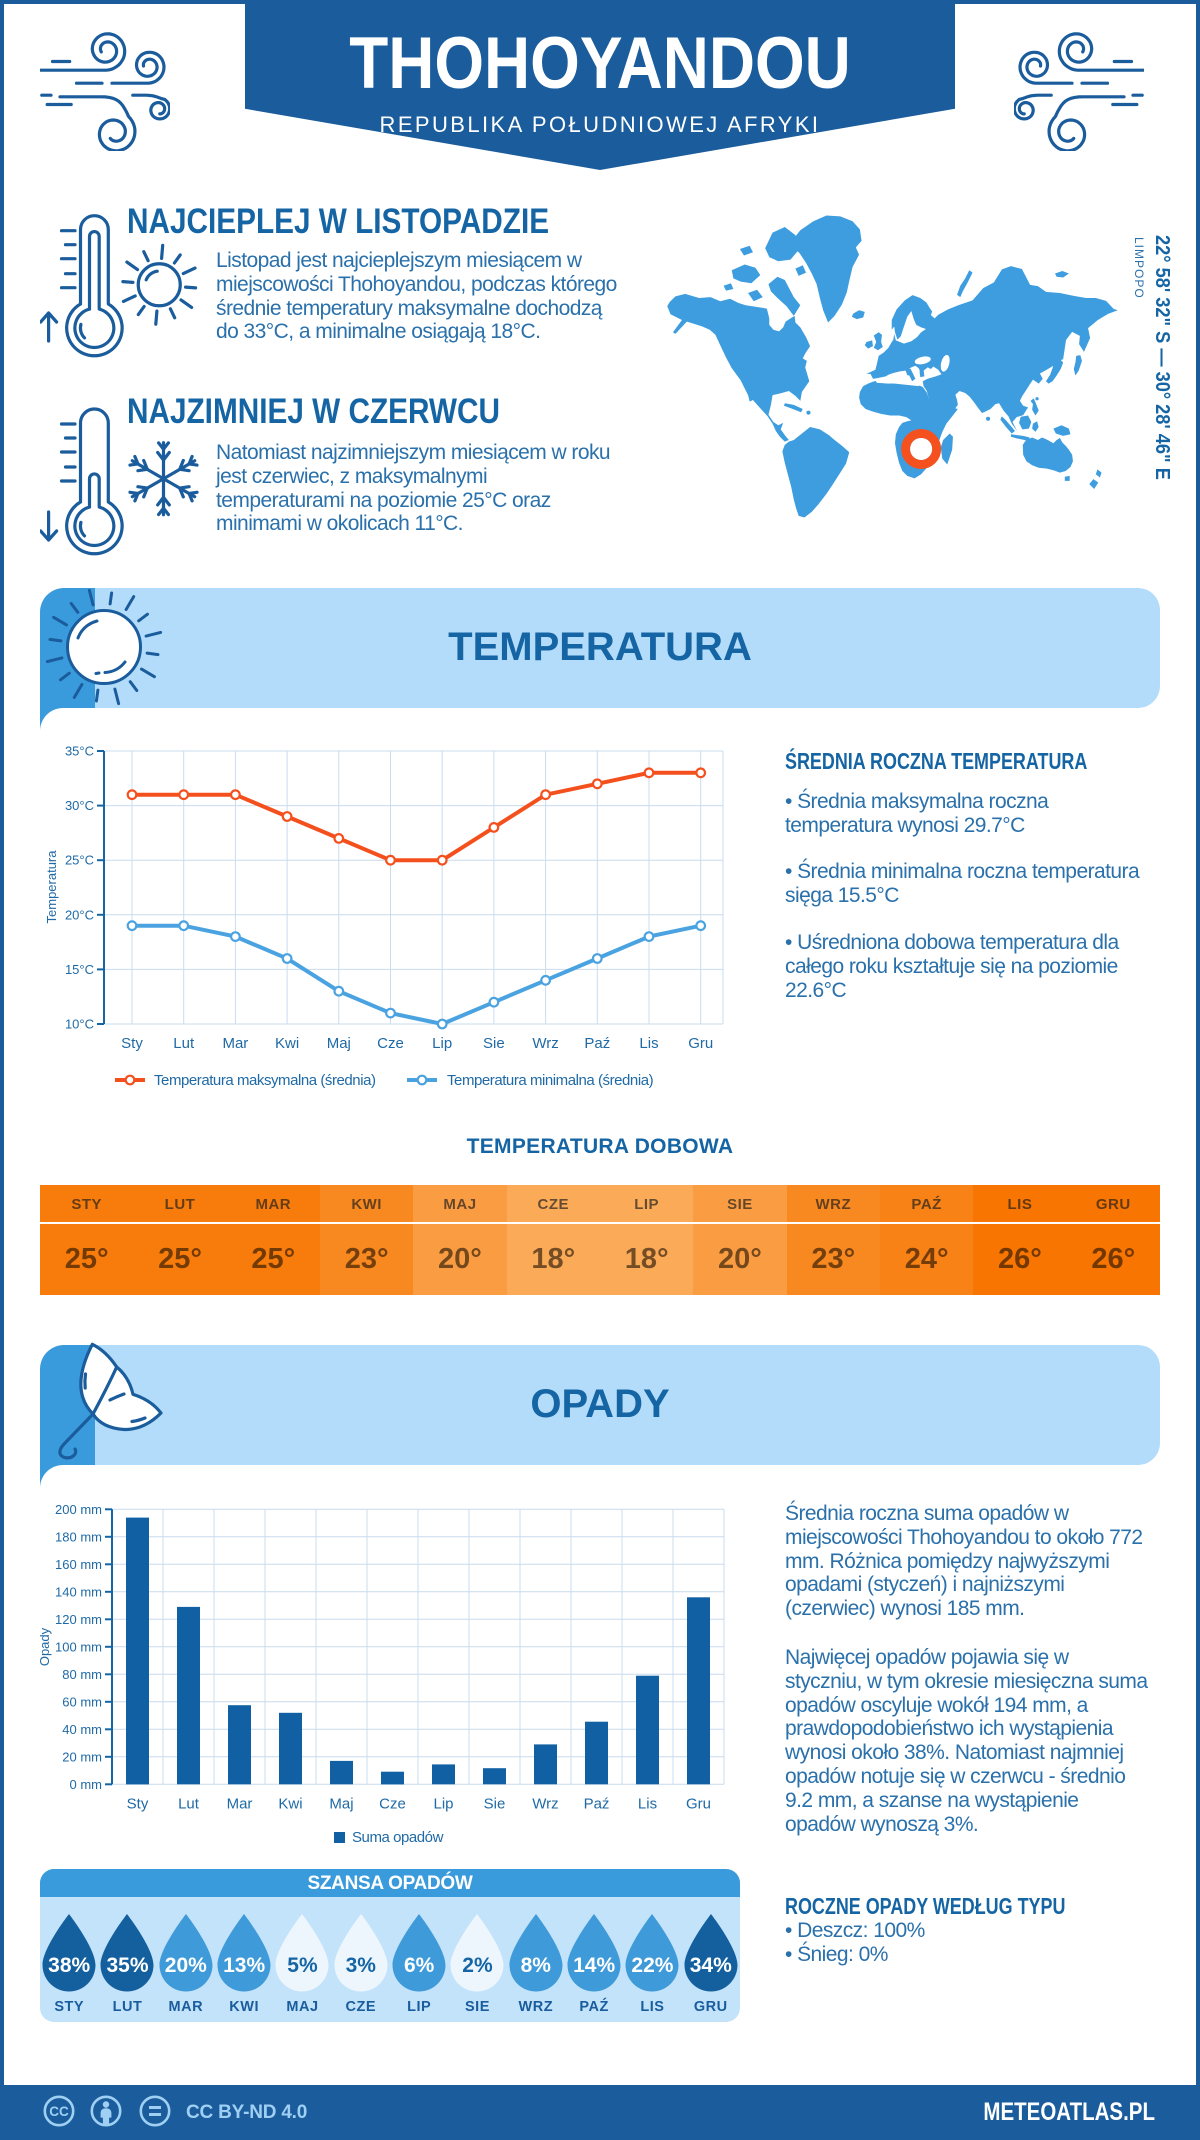  Describe the element at coordinates (51, 887) in the screenshot. I see `svg-text: Temperatura` at that location.